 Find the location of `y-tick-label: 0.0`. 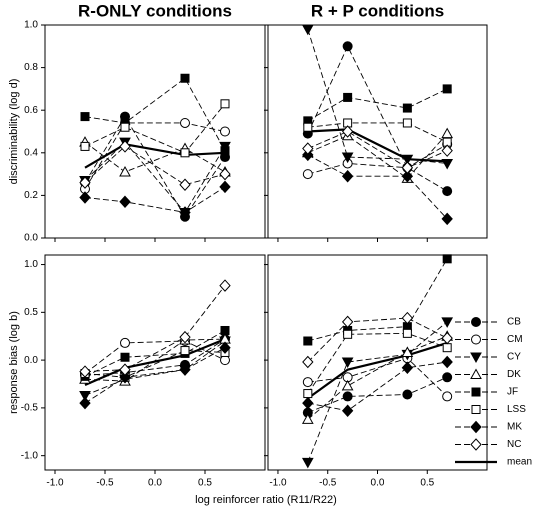

y-tick-label: 0.0 is located at coordinates (31, 360).